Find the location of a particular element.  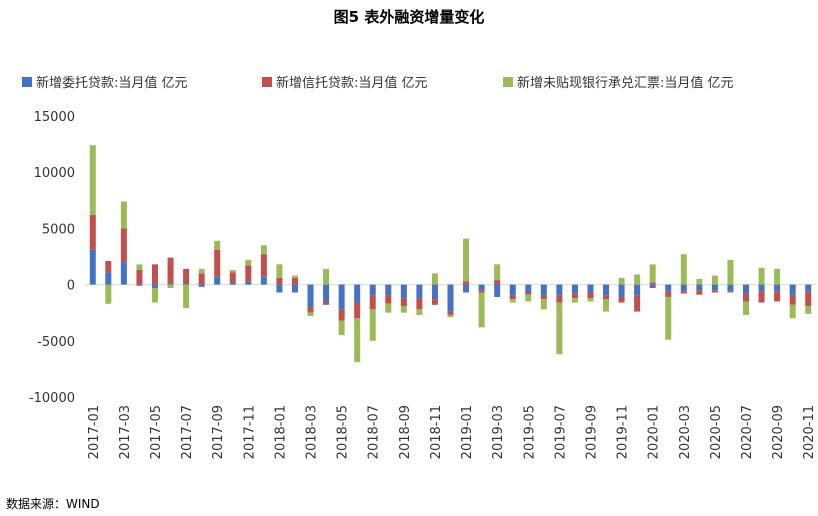

x-tick-label: 2020-03 is located at coordinates (685, 432).